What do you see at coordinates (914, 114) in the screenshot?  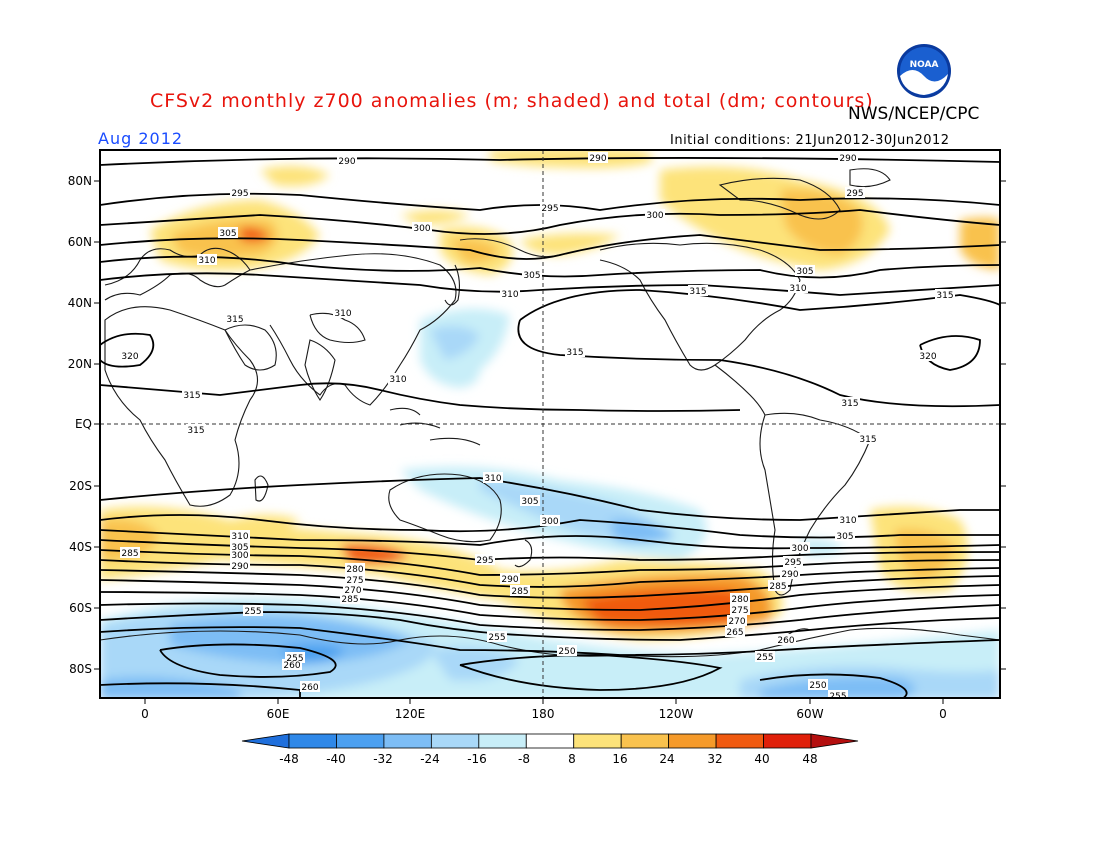 I see `agency-label: NWS/NCEP/CPC` at bounding box center [914, 114].